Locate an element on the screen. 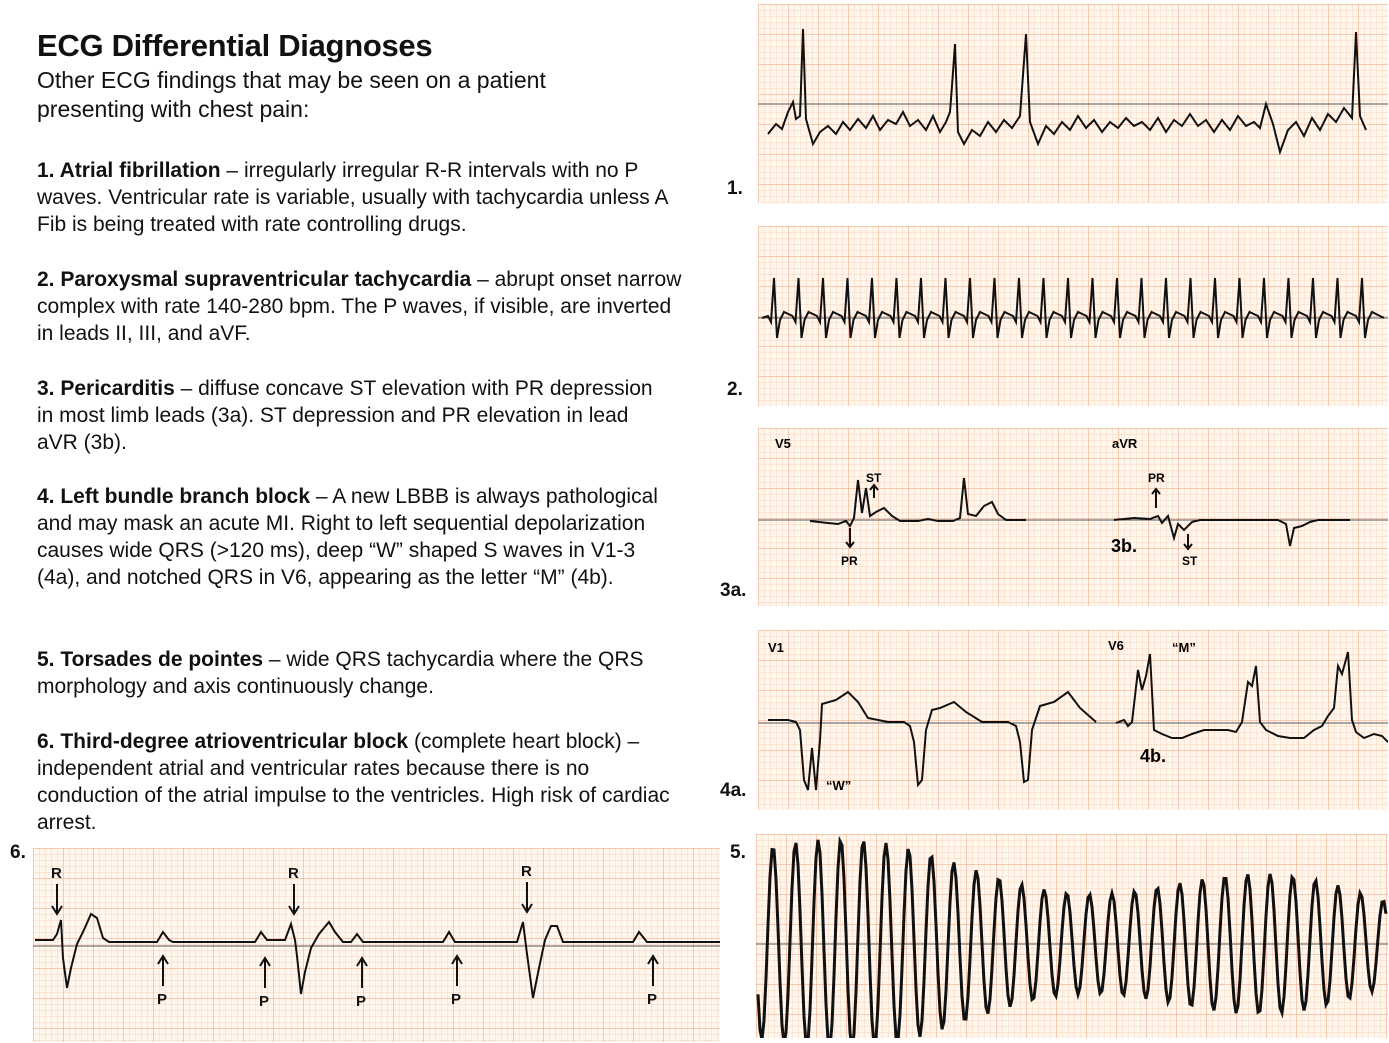 This screenshot has width=1389, height=1043. strip-5-number: 5. is located at coordinates (738, 852).